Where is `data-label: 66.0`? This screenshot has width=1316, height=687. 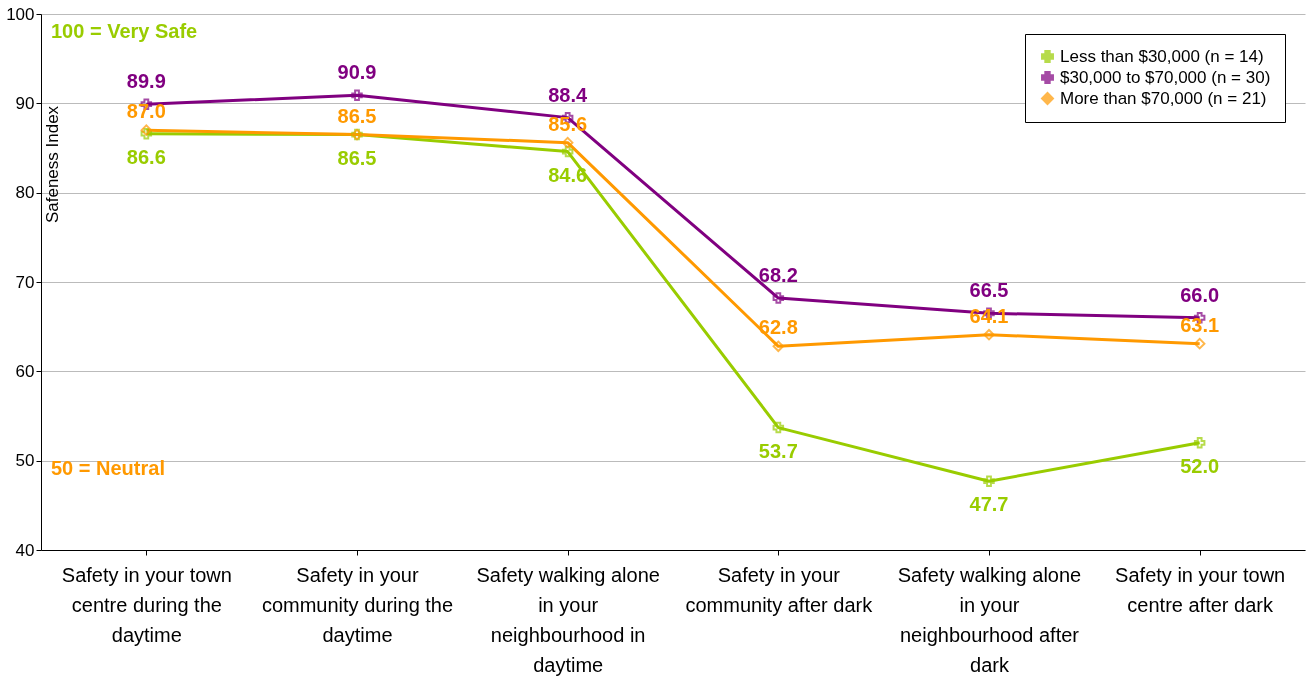 data-label: 66.0 is located at coordinates (1200, 294).